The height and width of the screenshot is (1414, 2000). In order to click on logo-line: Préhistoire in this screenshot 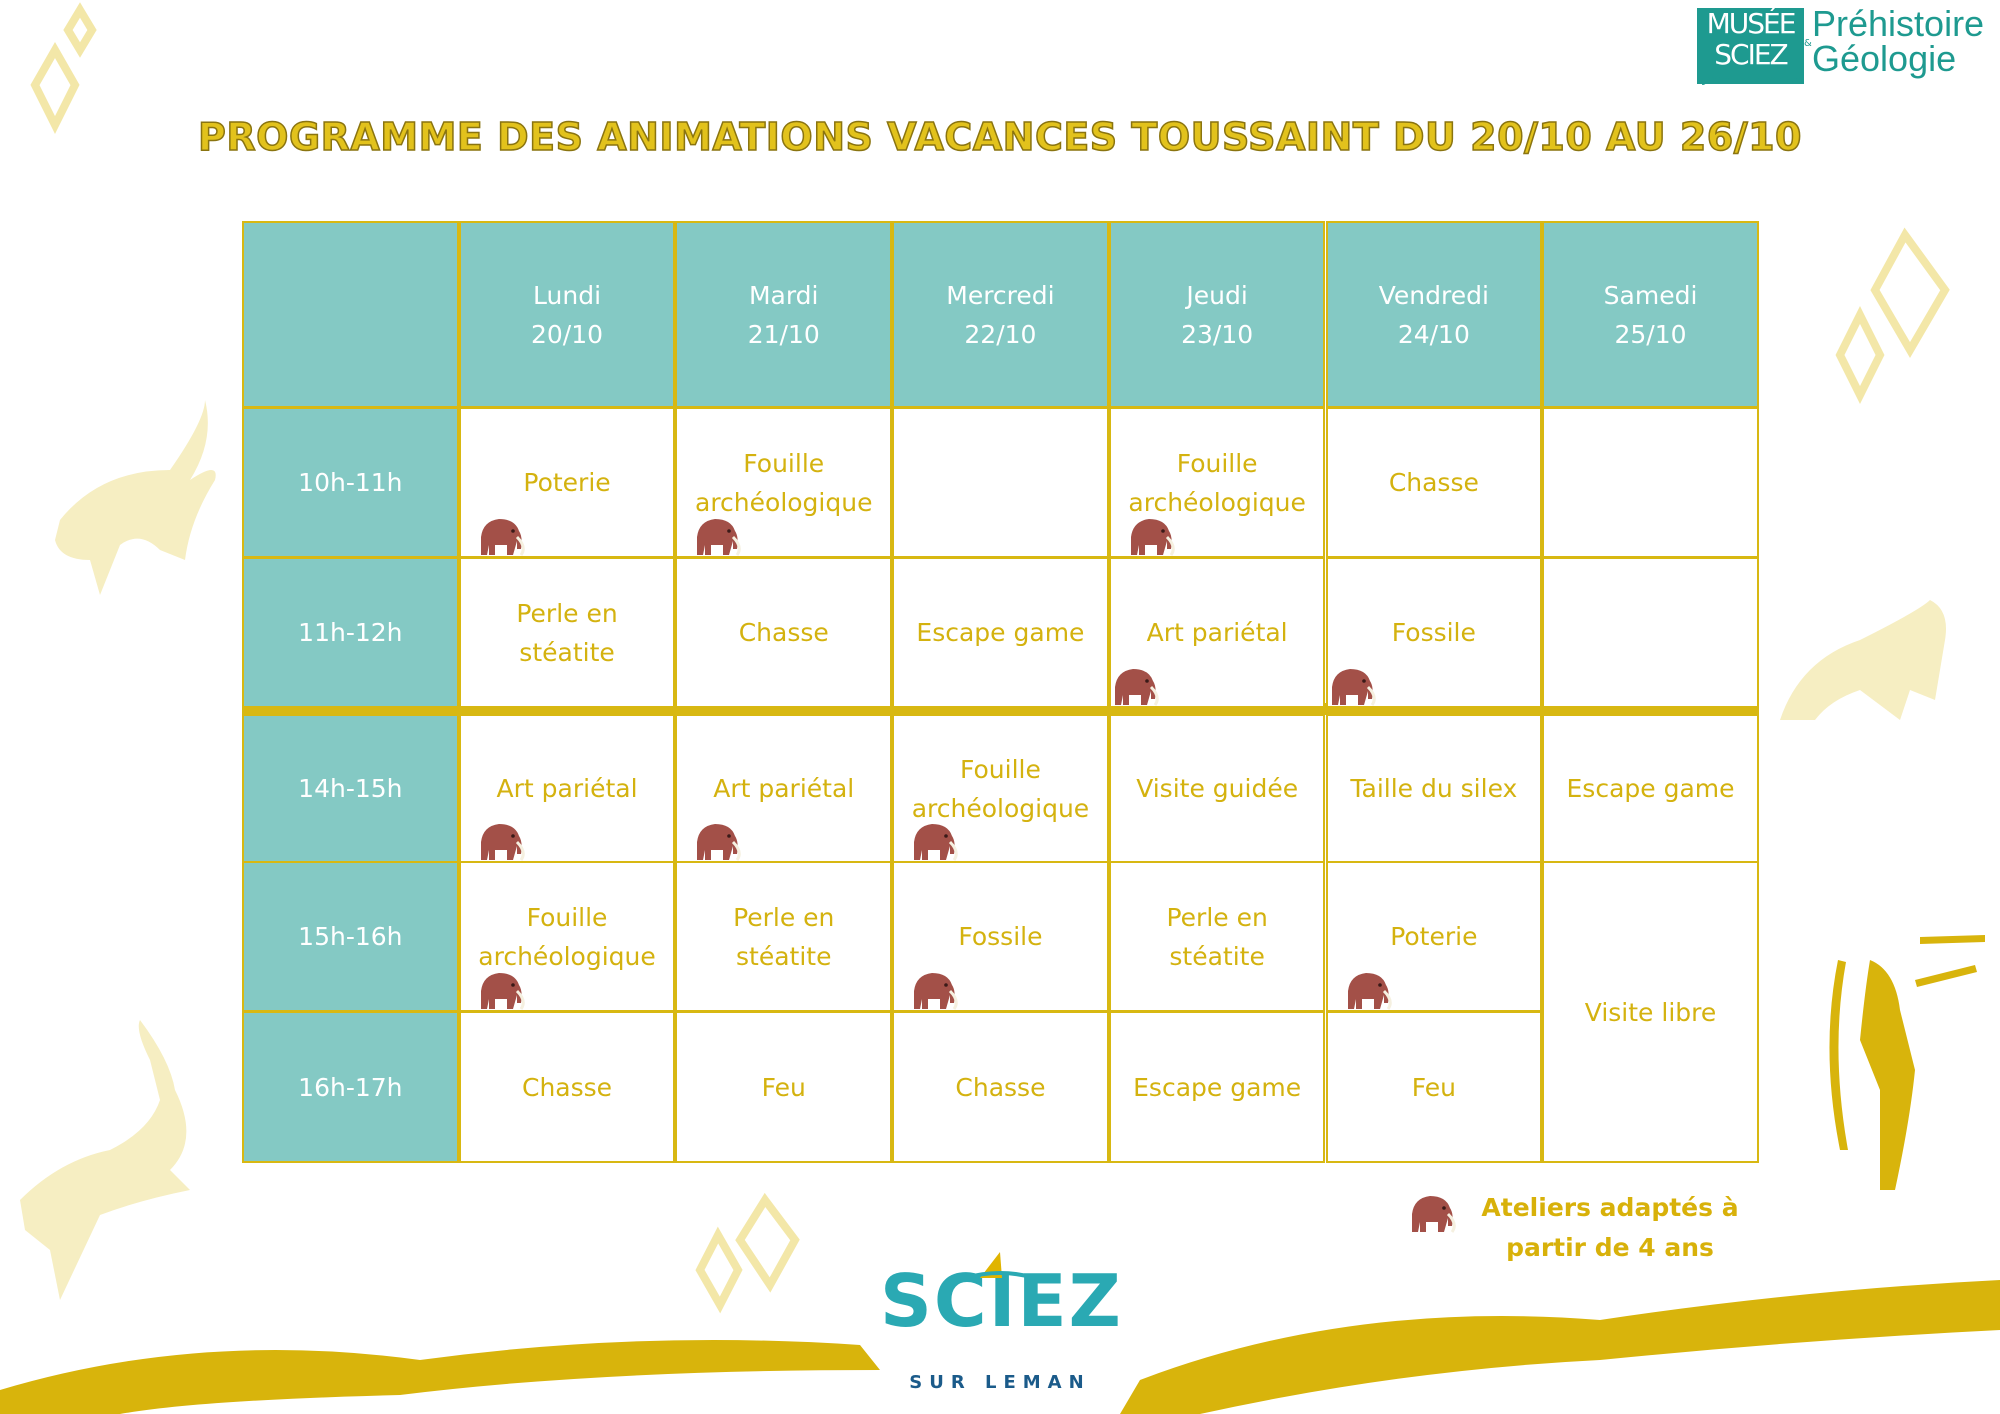, I will do `click(1898, 23)`.